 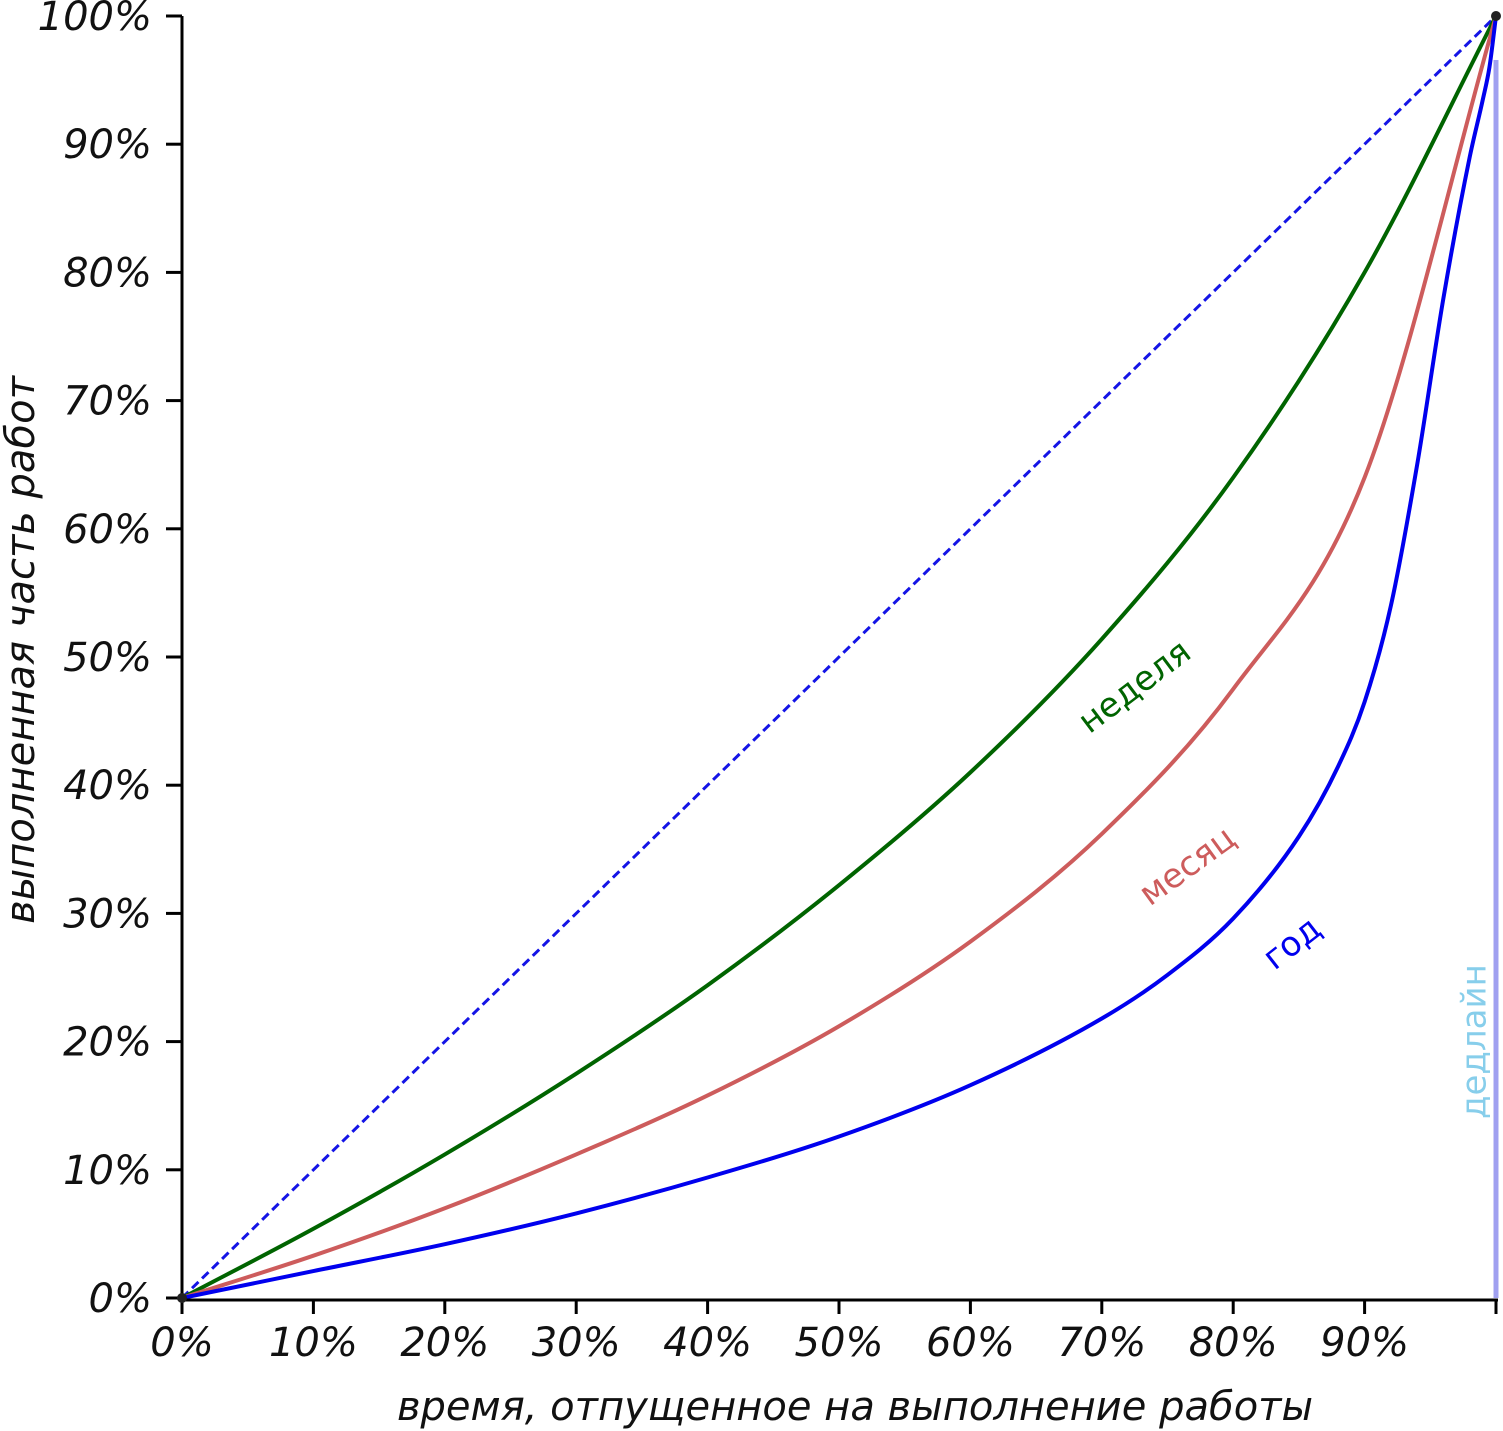 What do you see at coordinates (1188, 866) in the screenshot?
I see `series-label-месяц: месяц` at bounding box center [1188, 866].